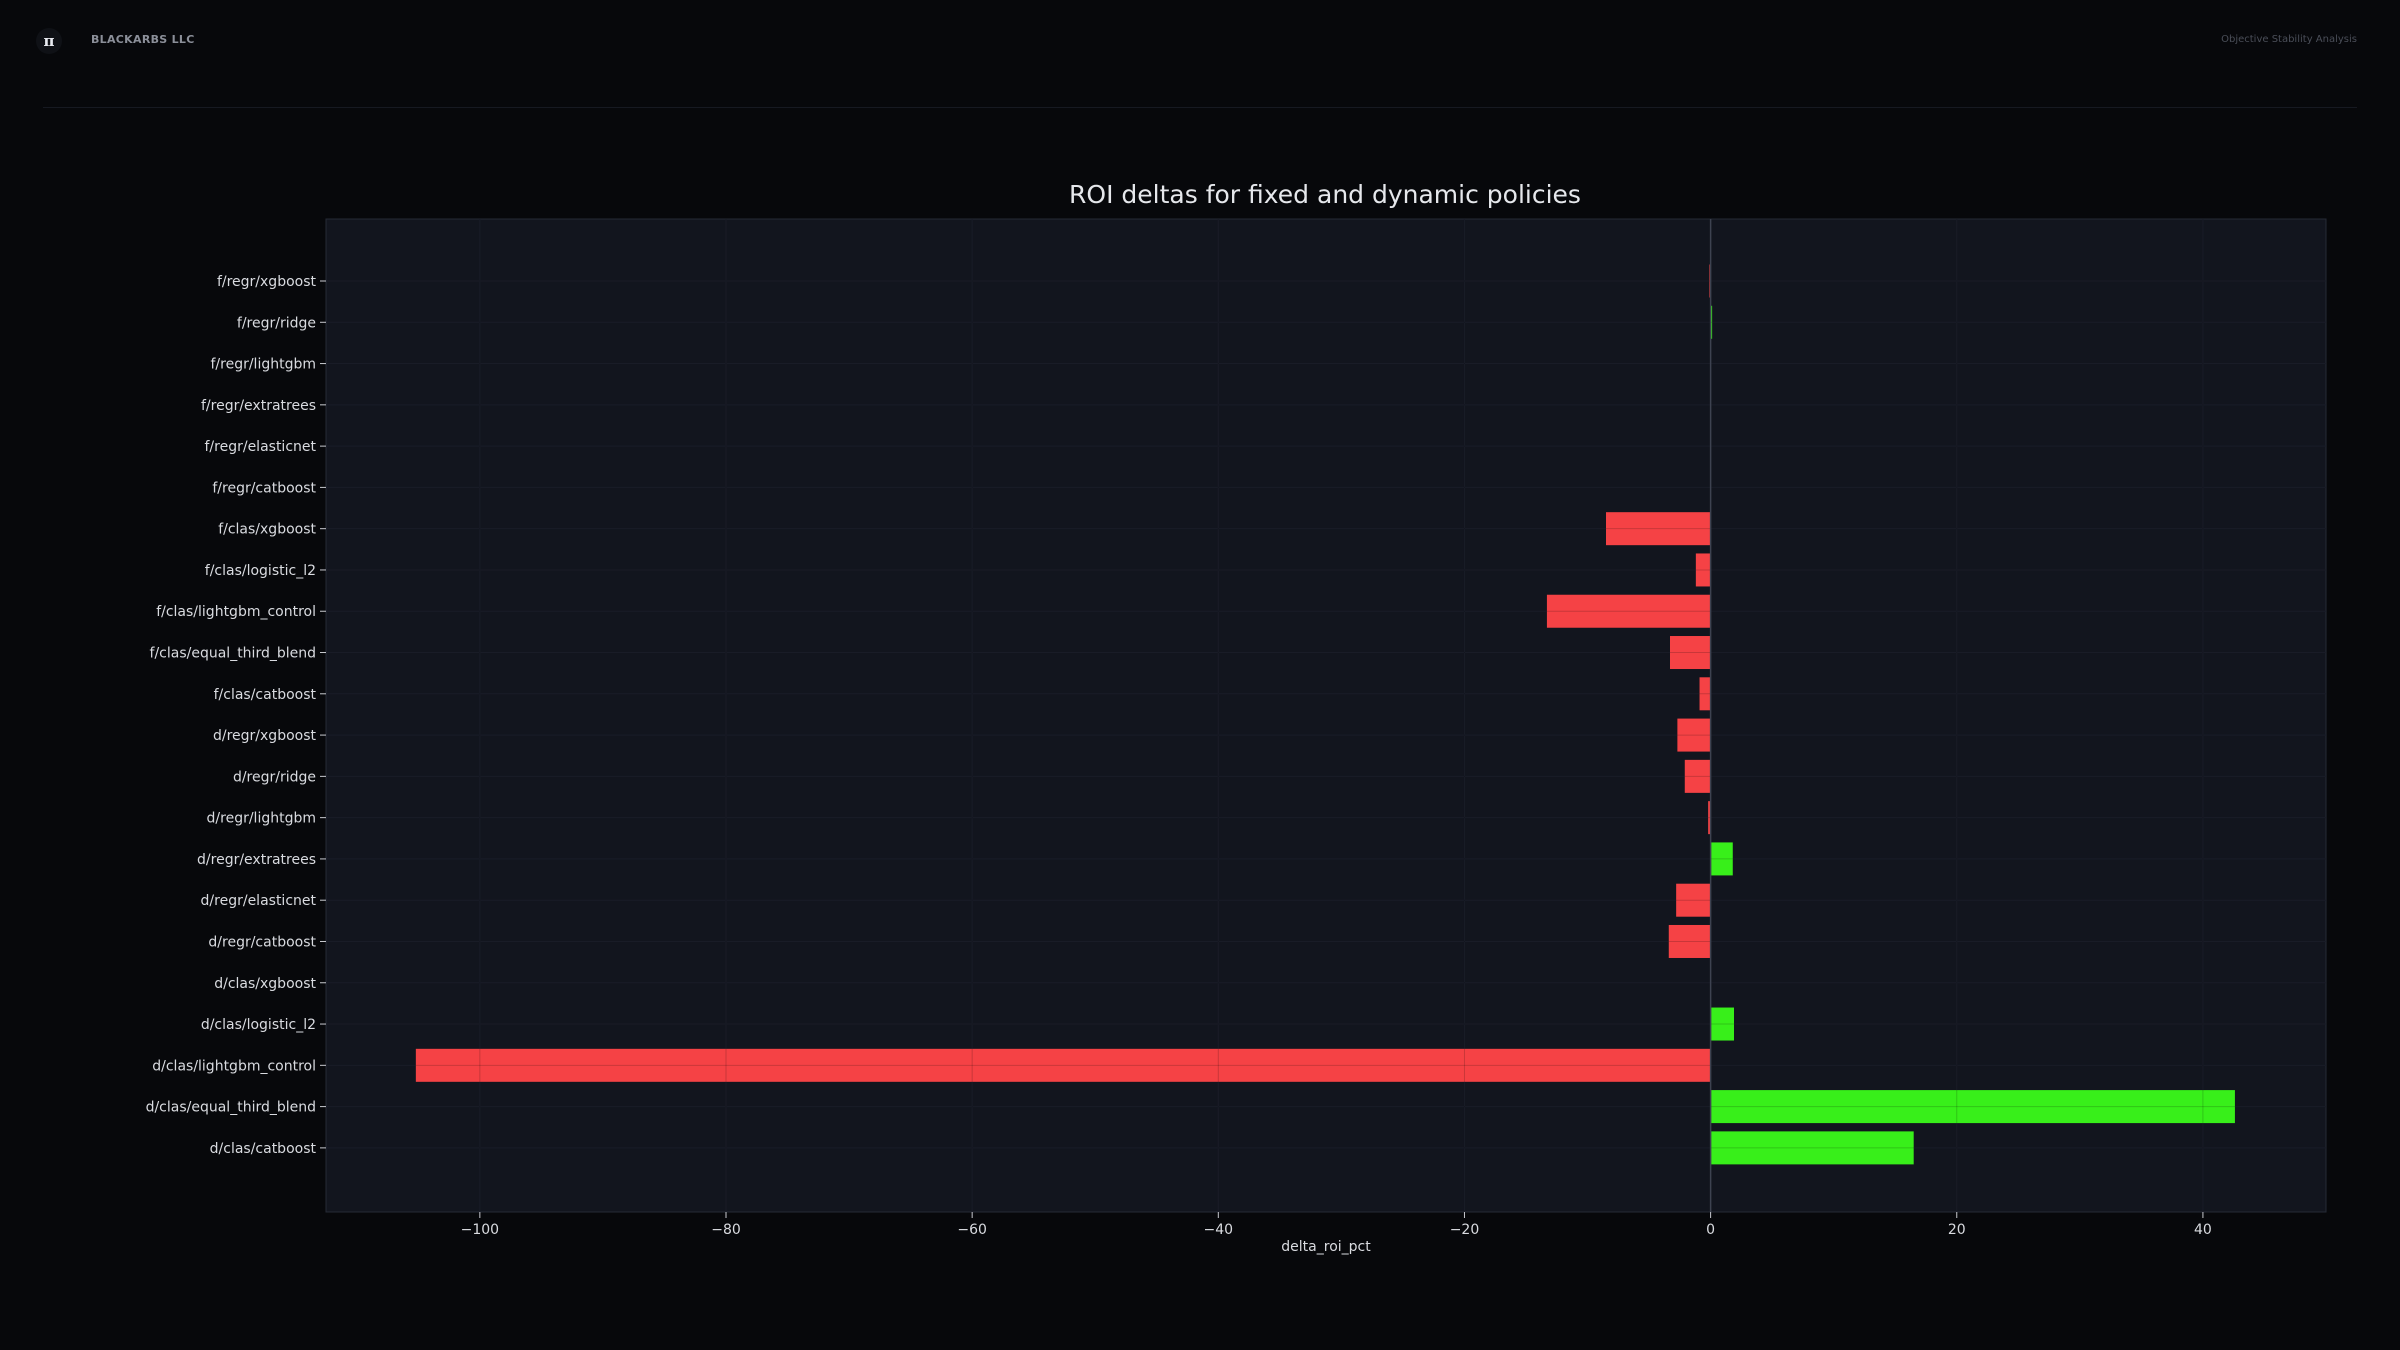 The height and width of the screenshot is (1350, 2400). I want to click on y-tick-label: d/clas/equal_third_blend, so click(231, 1108).